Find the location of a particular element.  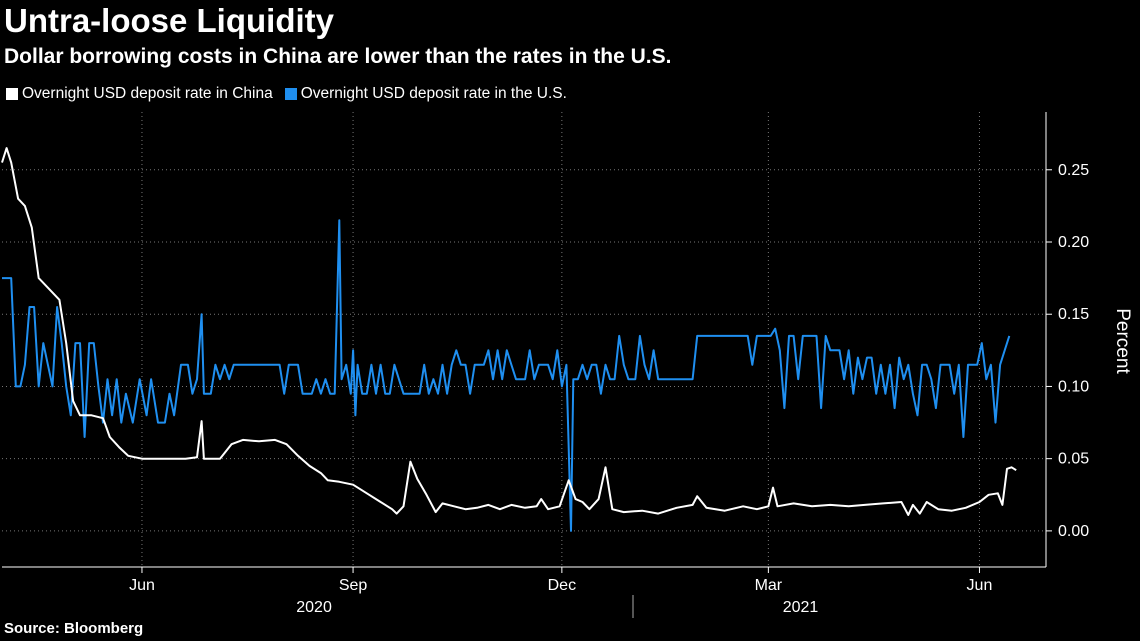

chart-title: Untra-loose Liquidity is located at coordinates (169, 20).